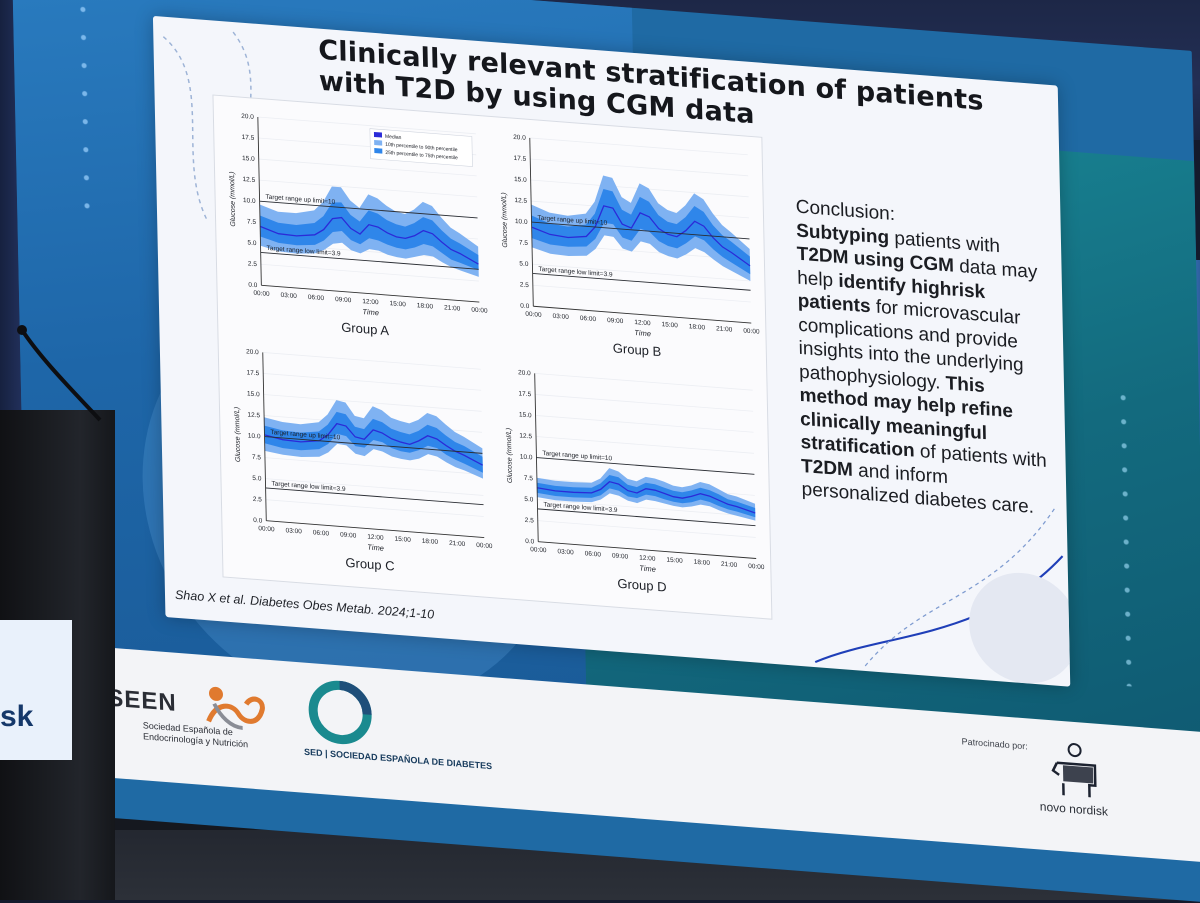  Describe the element at coordinates (235, 708) in the screenshot. I see `seen-logo-icon` at that location.